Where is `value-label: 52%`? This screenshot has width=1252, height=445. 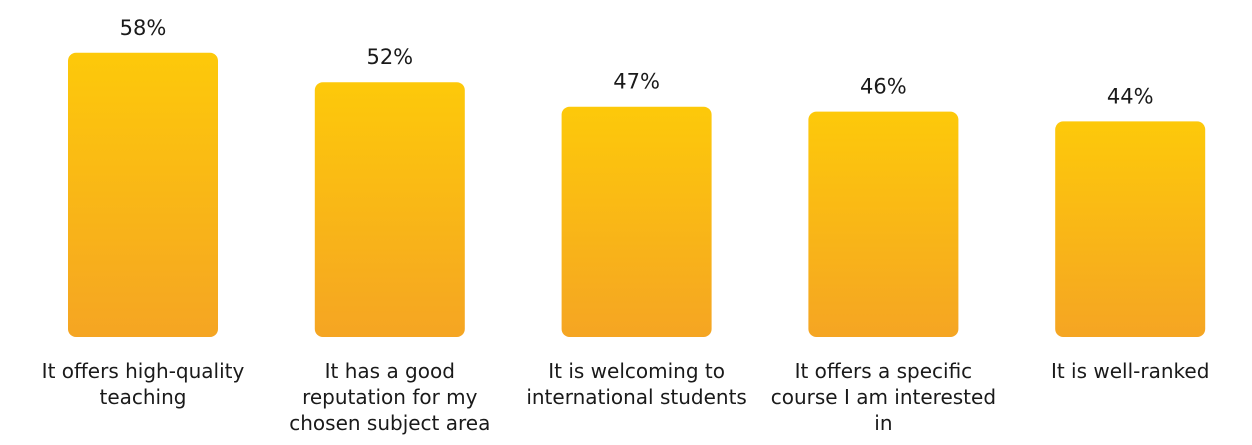
value-label: 52% is located at coordinates (389, 57).